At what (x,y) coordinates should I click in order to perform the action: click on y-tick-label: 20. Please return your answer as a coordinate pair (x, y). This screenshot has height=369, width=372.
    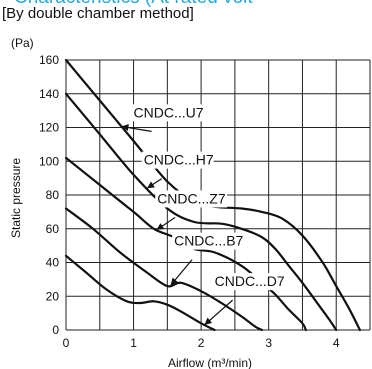
    Looking at the image, I should click on (53, 296).